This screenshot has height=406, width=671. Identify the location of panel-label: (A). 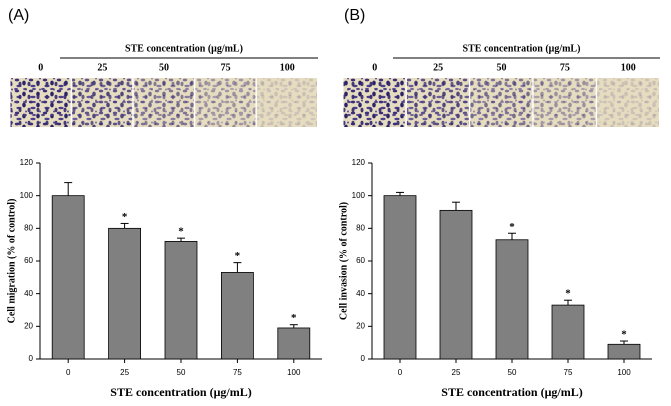
(18, 15).